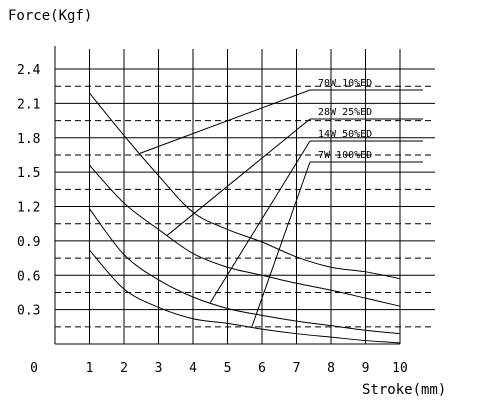 Image resolution: width=478 pixels, height=406 pixels. Describe the element at coordinates (262, 368) in the screenshot. I see `x-tick-label: 6` at that location.